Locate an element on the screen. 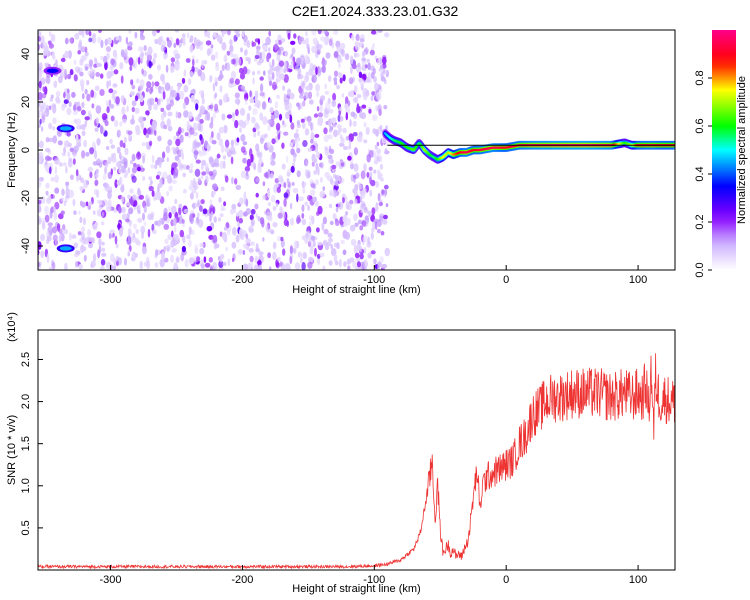 The image size is (750, 600). x-tick-label: -200 is located at coordinates (242, 580).